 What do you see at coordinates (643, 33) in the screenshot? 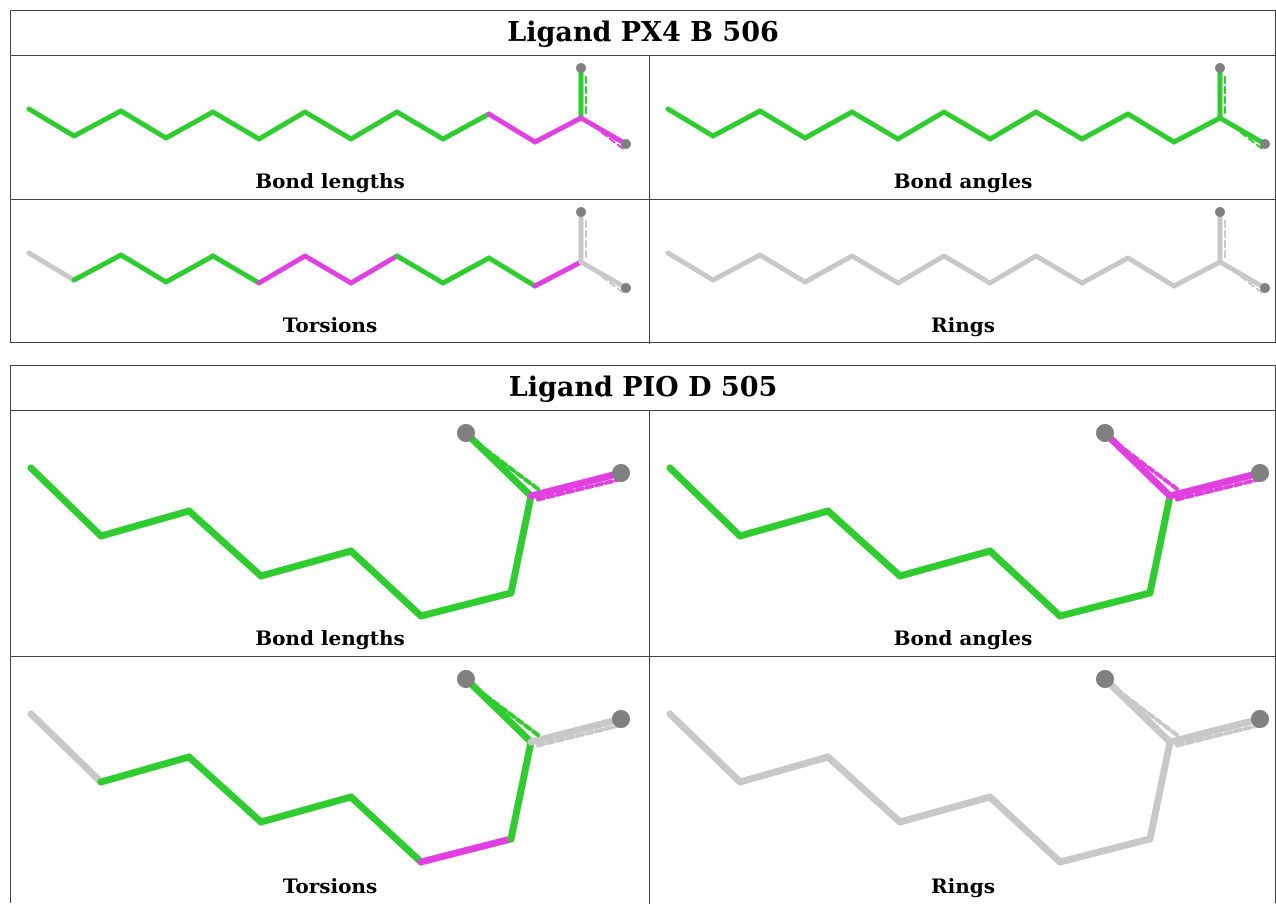
I see `panel-title: Ligand PX4 B 506` at bounding box center [643, 33].